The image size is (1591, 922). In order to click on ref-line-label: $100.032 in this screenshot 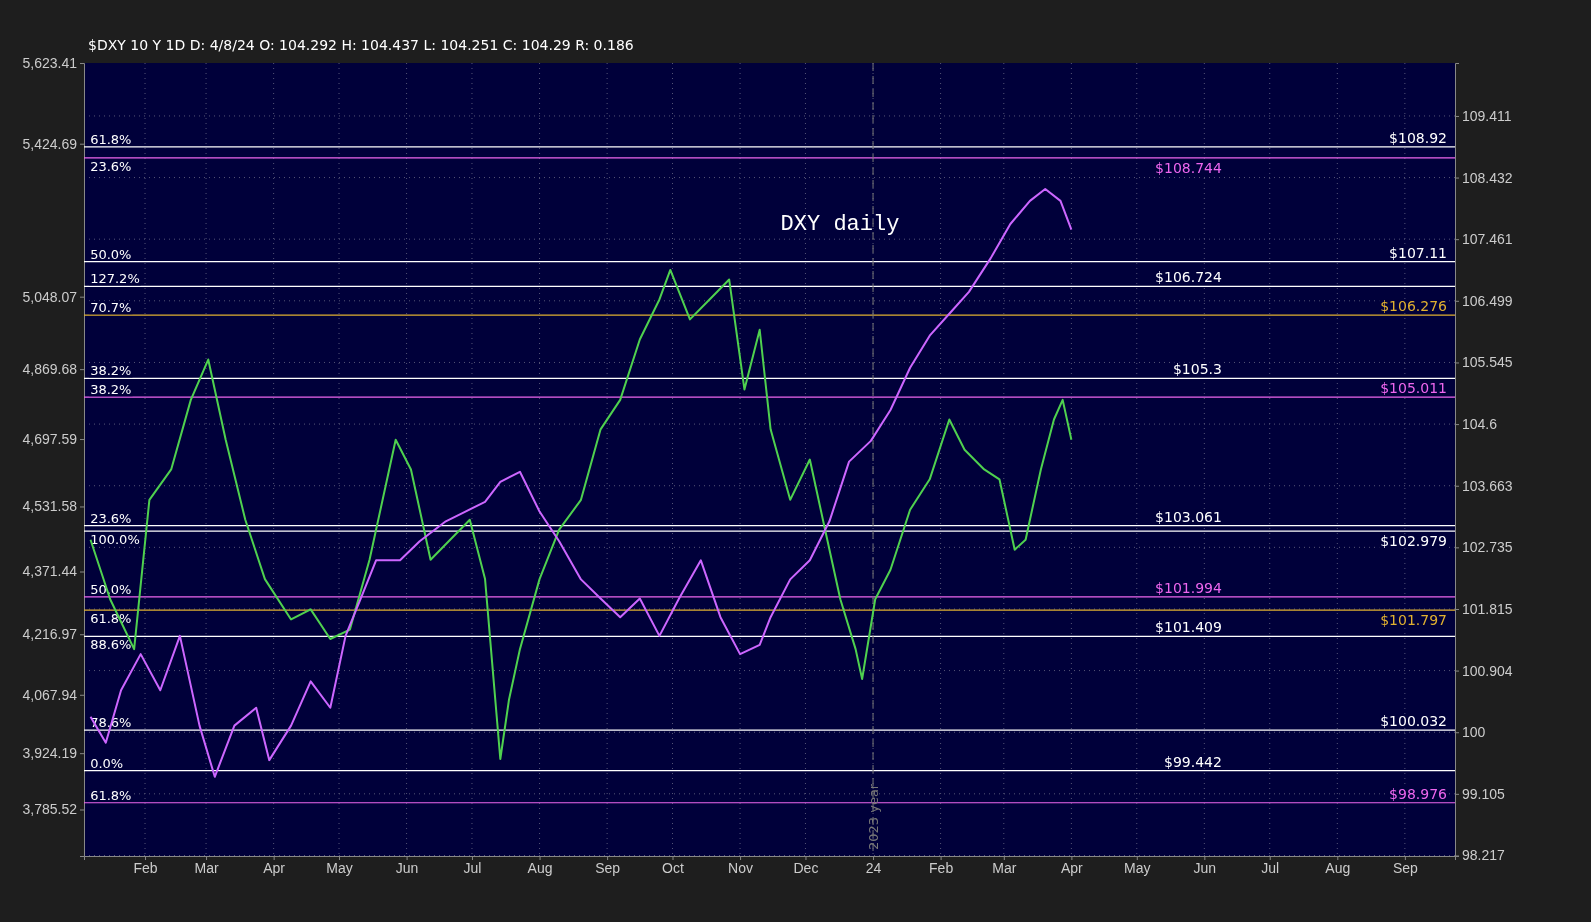, I will do `click(1413, 721)`.